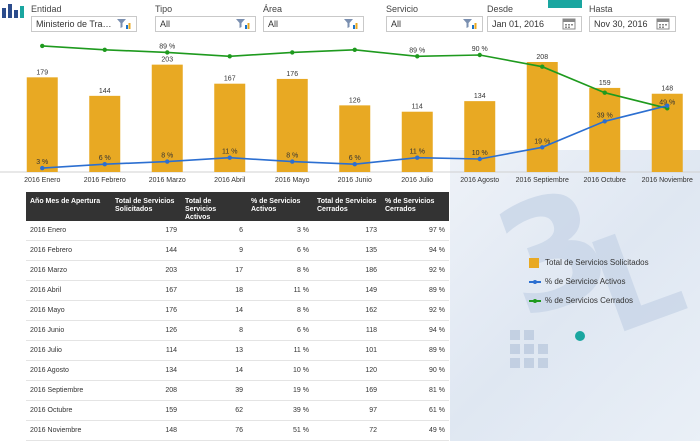 Image resolution: width=700 pixels, height=441 pixels. What do you see at coordinates (292, 180) in the screenshot?
I see `x-tick-label: 2016 Mayo` at bounding box center [292, 180].